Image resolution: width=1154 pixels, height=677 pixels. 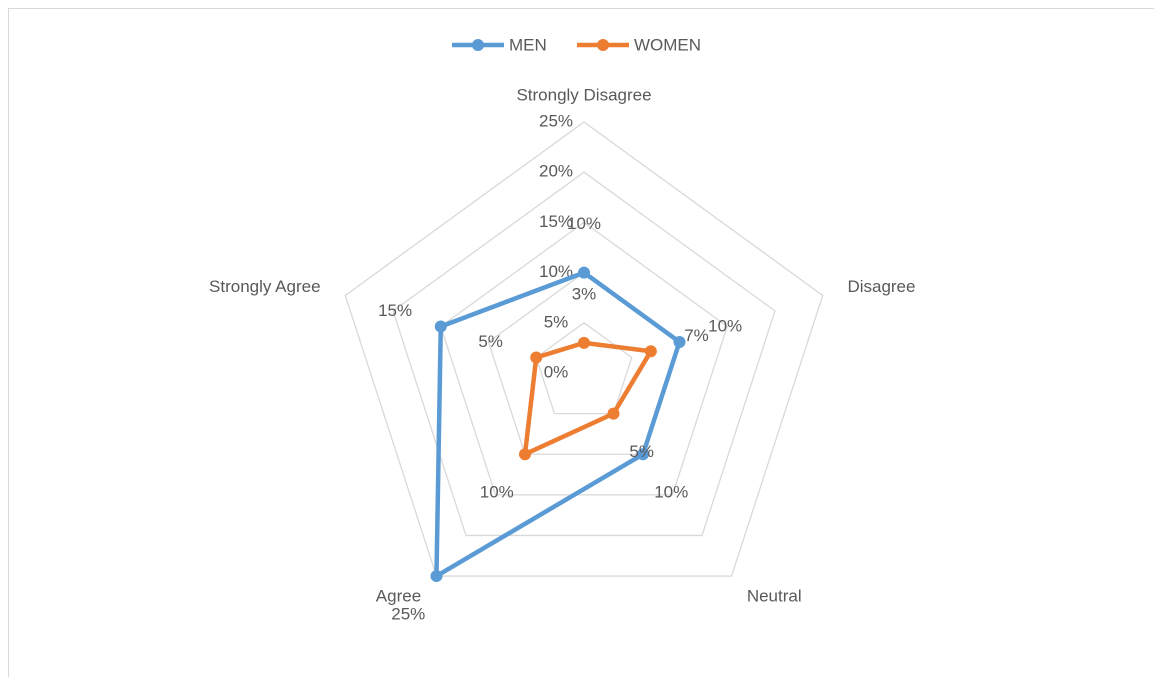 What do you see at coordinates (528, 44) in the screenshot?
I see `legend-label: MEN` at bounding box center [528, 44].